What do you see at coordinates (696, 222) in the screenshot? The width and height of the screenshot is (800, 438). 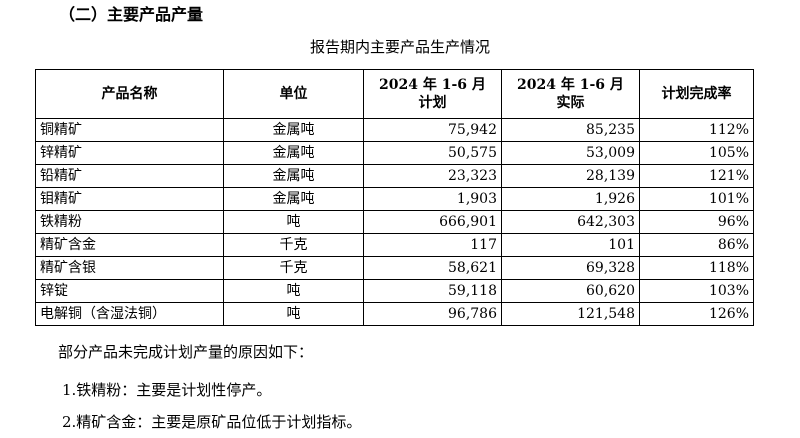 I see `cell-completion-rate: 96%` at bounding box center [696, 222].